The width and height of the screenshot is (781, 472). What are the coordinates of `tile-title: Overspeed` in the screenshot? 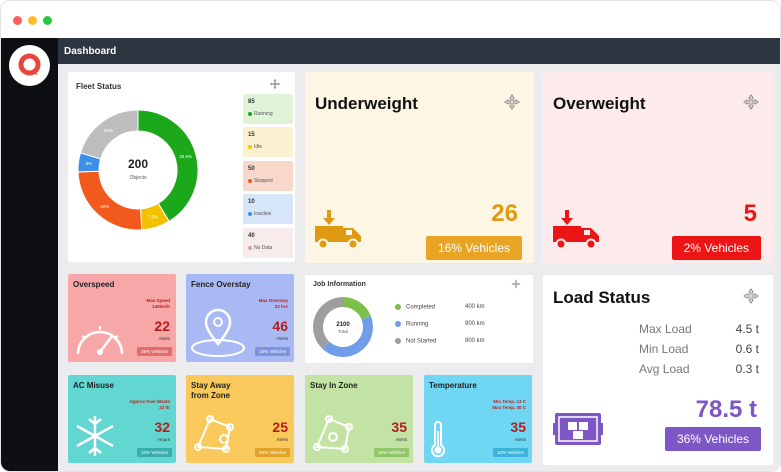 It's located at (94, 284).